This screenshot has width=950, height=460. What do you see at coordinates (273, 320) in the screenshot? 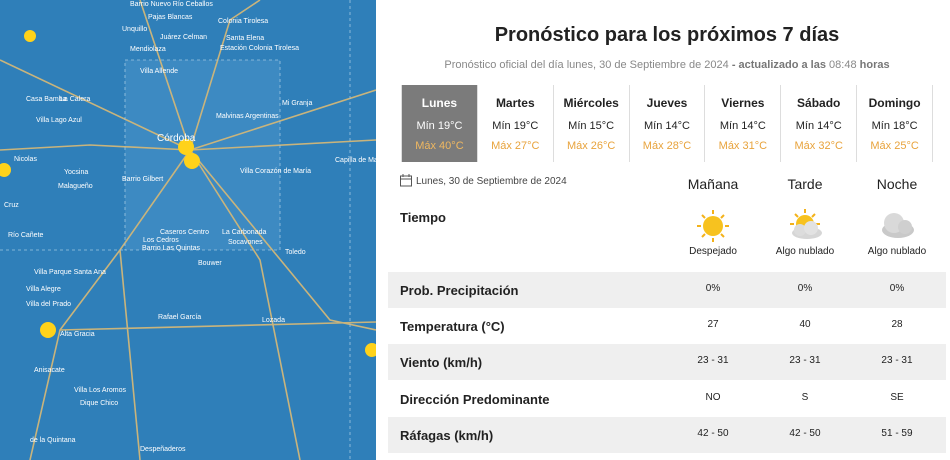
I see `map-label: Lozada` at bounding box center [273, 320].